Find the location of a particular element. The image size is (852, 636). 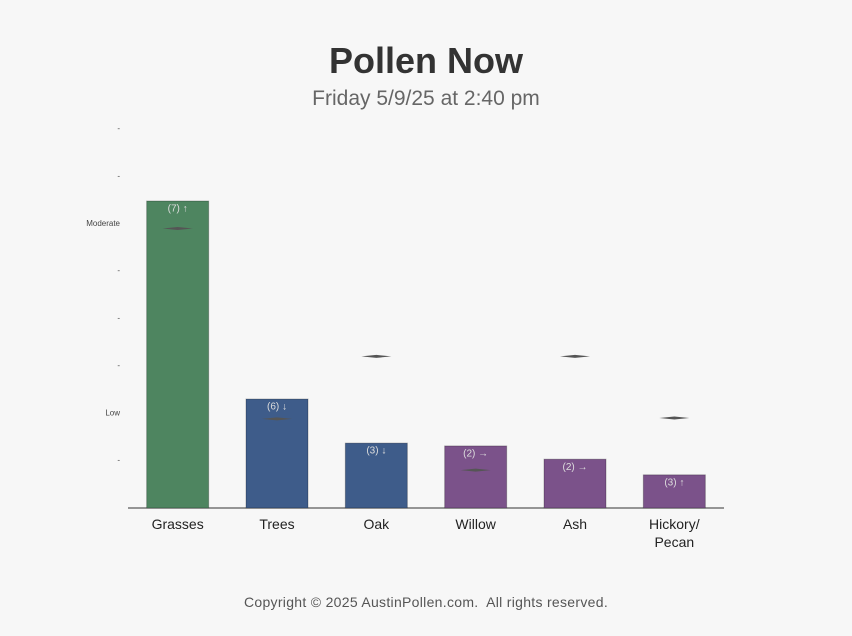

x-tick-label: Ash is located at coordinates (575, 524).